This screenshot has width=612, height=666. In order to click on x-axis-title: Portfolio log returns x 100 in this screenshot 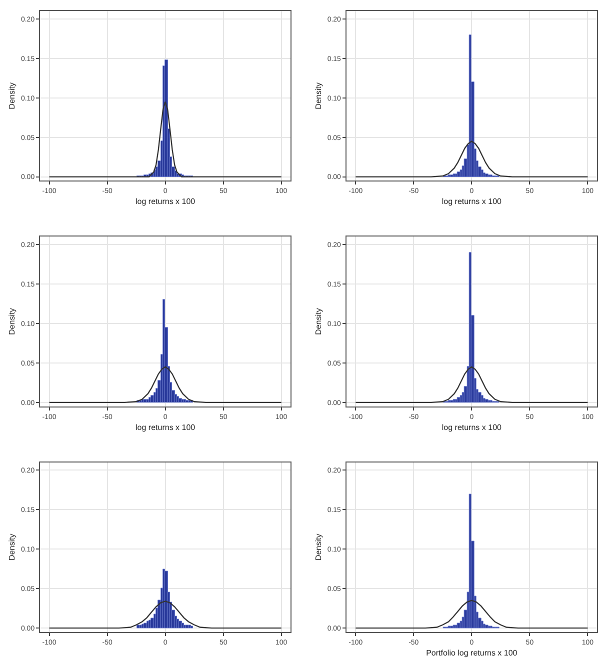, I will do `click(472, 653)`.